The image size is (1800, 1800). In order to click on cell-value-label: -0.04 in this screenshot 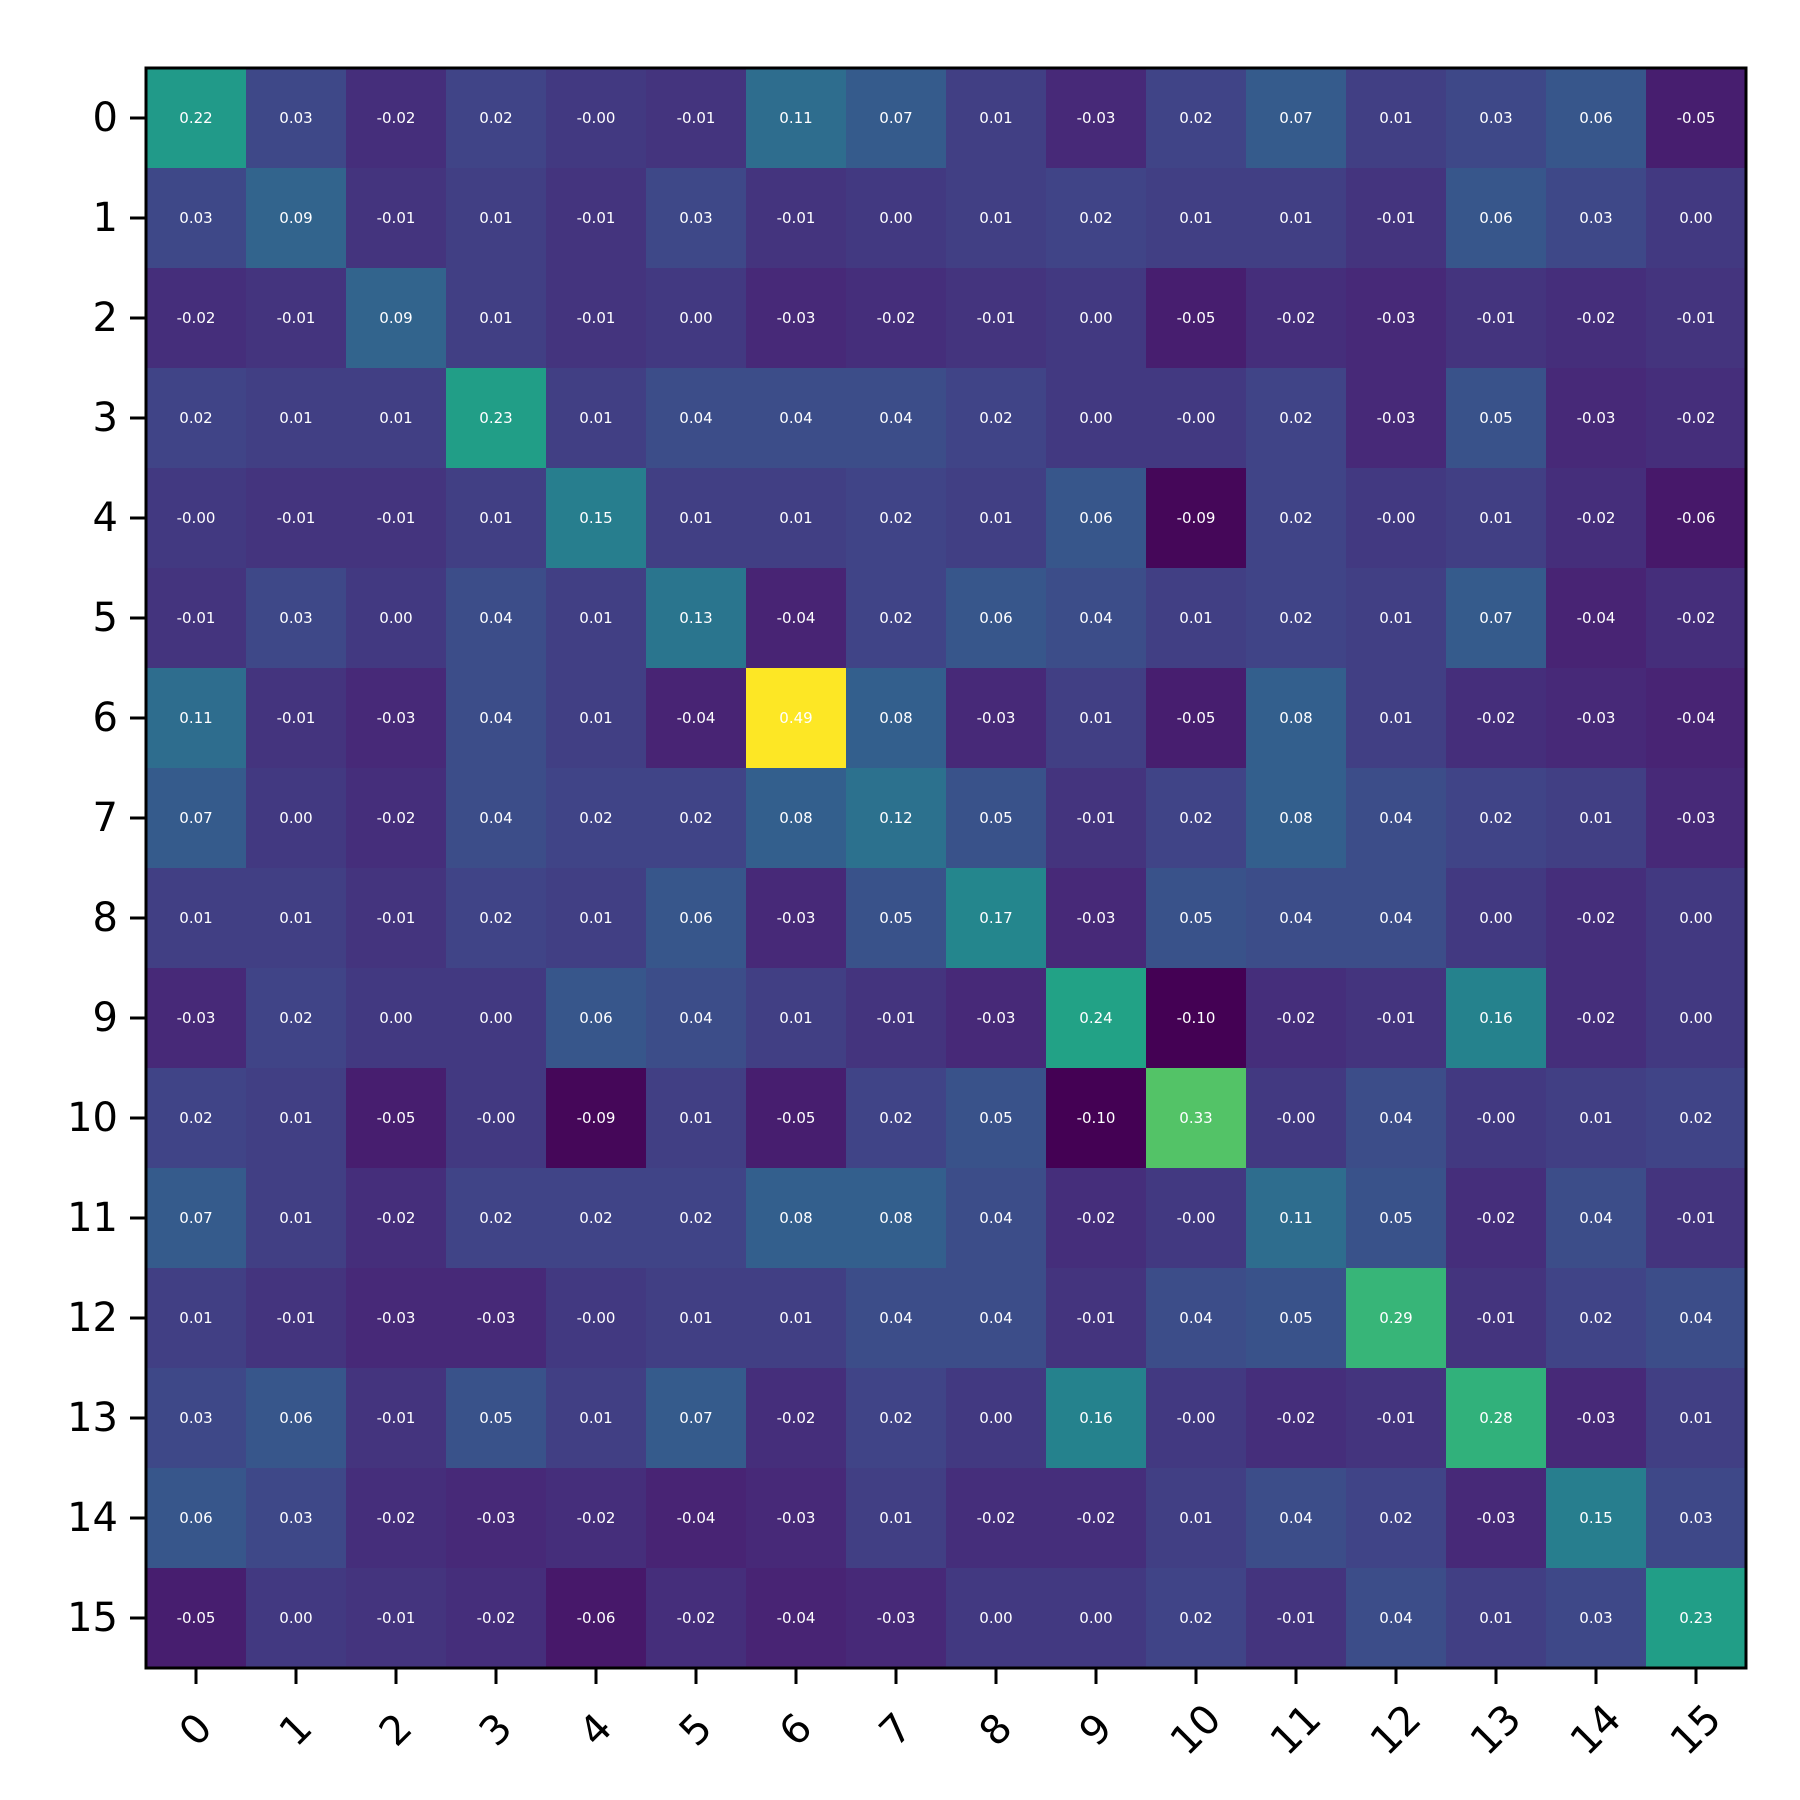, I will do `click(696, 718)`.